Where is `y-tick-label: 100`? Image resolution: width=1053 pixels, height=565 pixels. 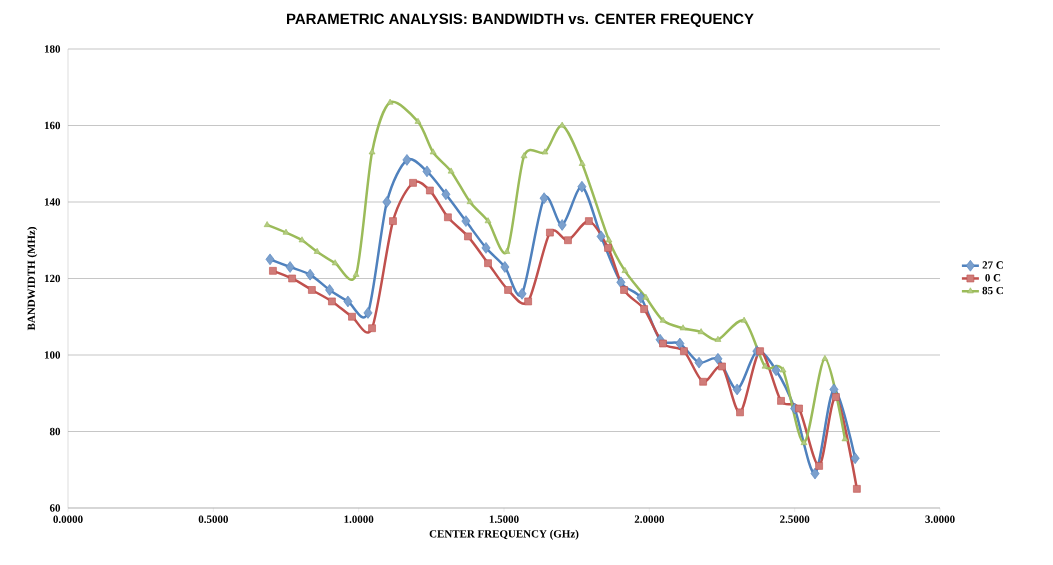 y-tick-label: 100 is located at coordinates (52, 355).